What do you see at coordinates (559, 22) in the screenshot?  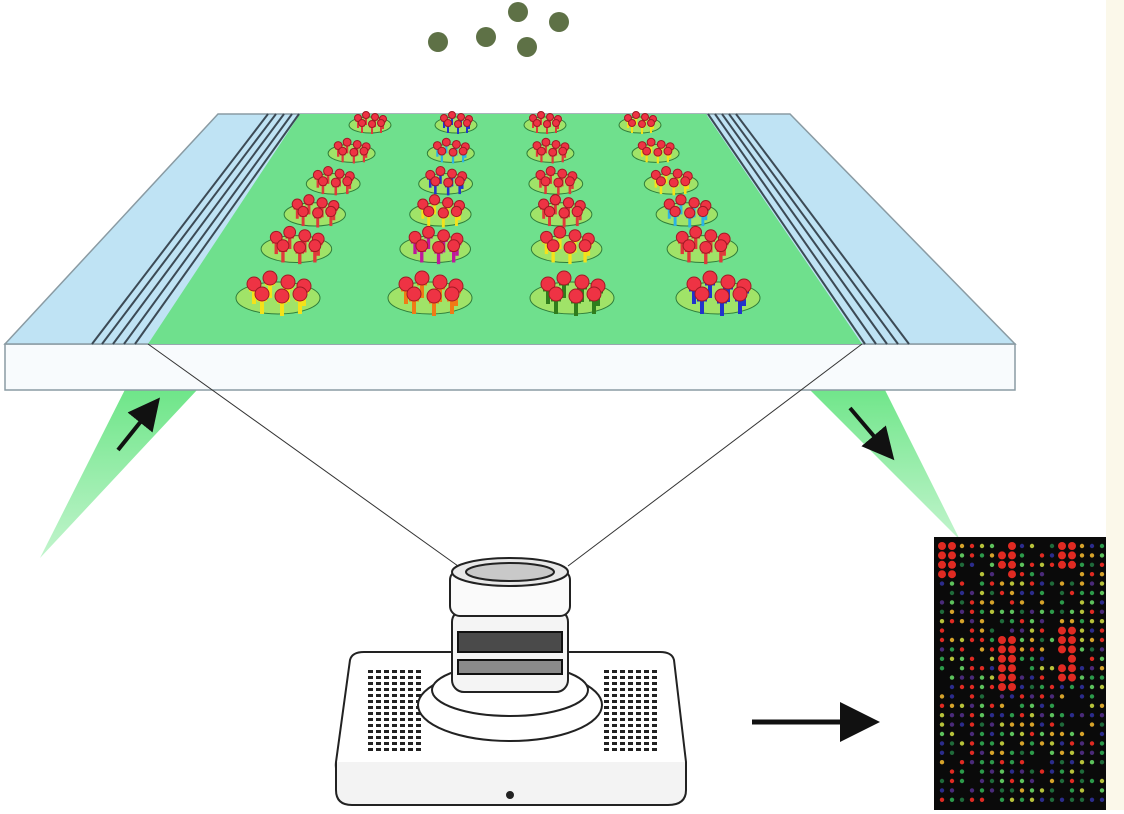 I see `analyte-bead` at bounding box center [559, 22].